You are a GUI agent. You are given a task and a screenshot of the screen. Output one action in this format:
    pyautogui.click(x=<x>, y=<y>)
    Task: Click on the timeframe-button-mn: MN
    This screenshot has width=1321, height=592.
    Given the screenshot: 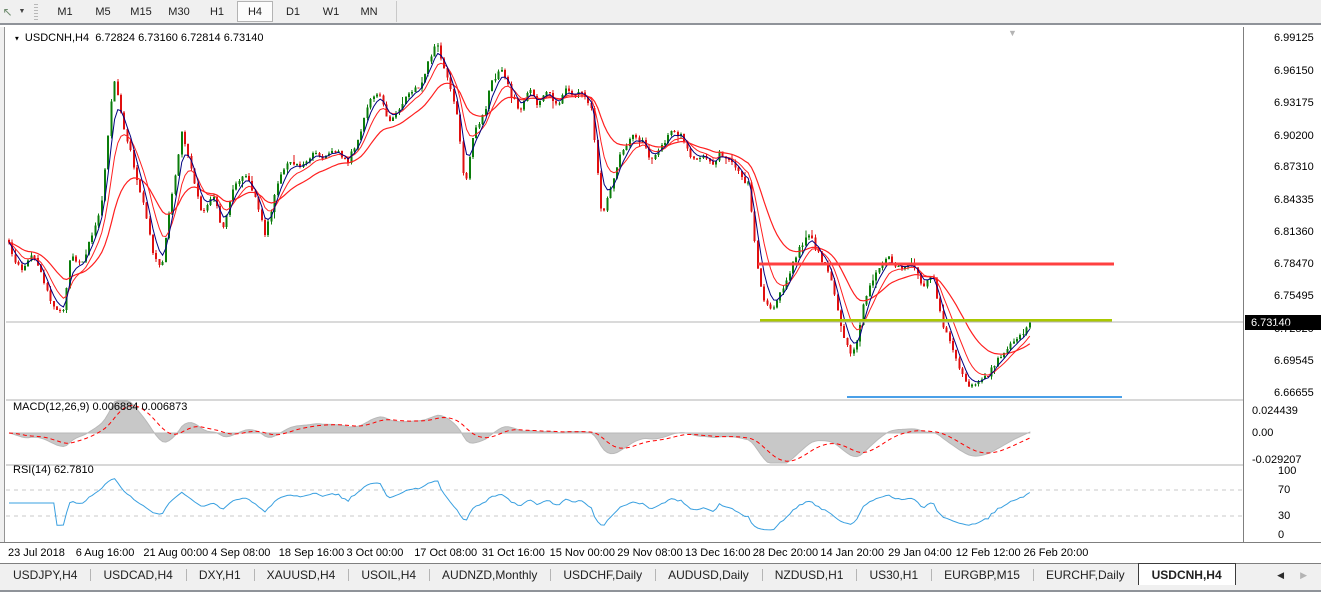 What is the action you would take?
    pyautogui.click(x=369, y=11)
    